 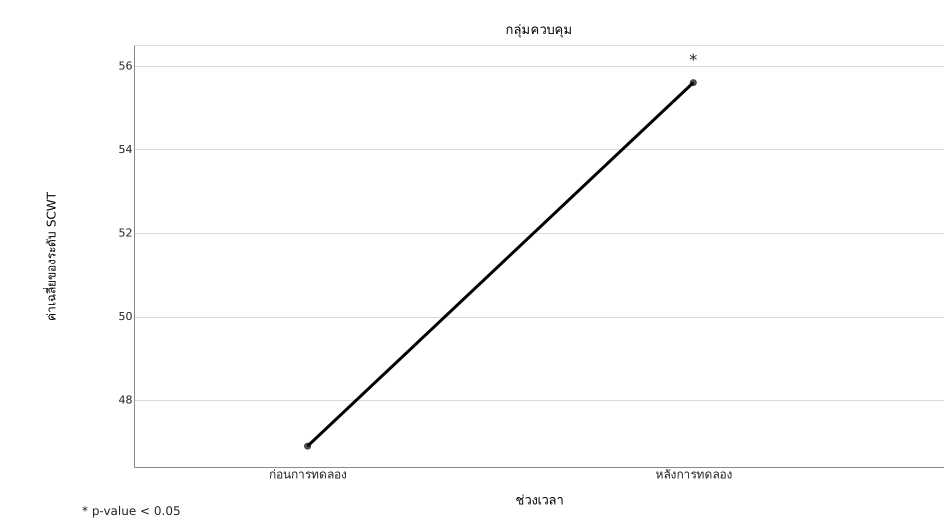 I want to click on chart-title: กลุ่มควบคุม, so click(x=539, y=30).